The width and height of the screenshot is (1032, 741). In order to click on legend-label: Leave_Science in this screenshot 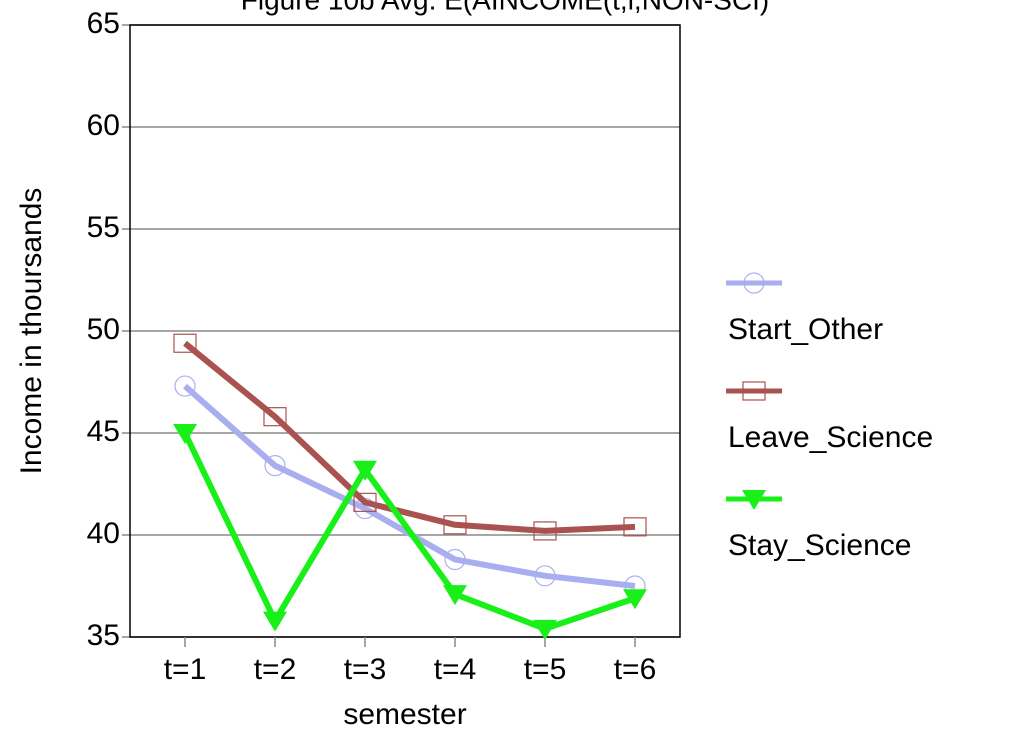, I will do `click(830, 437)`.